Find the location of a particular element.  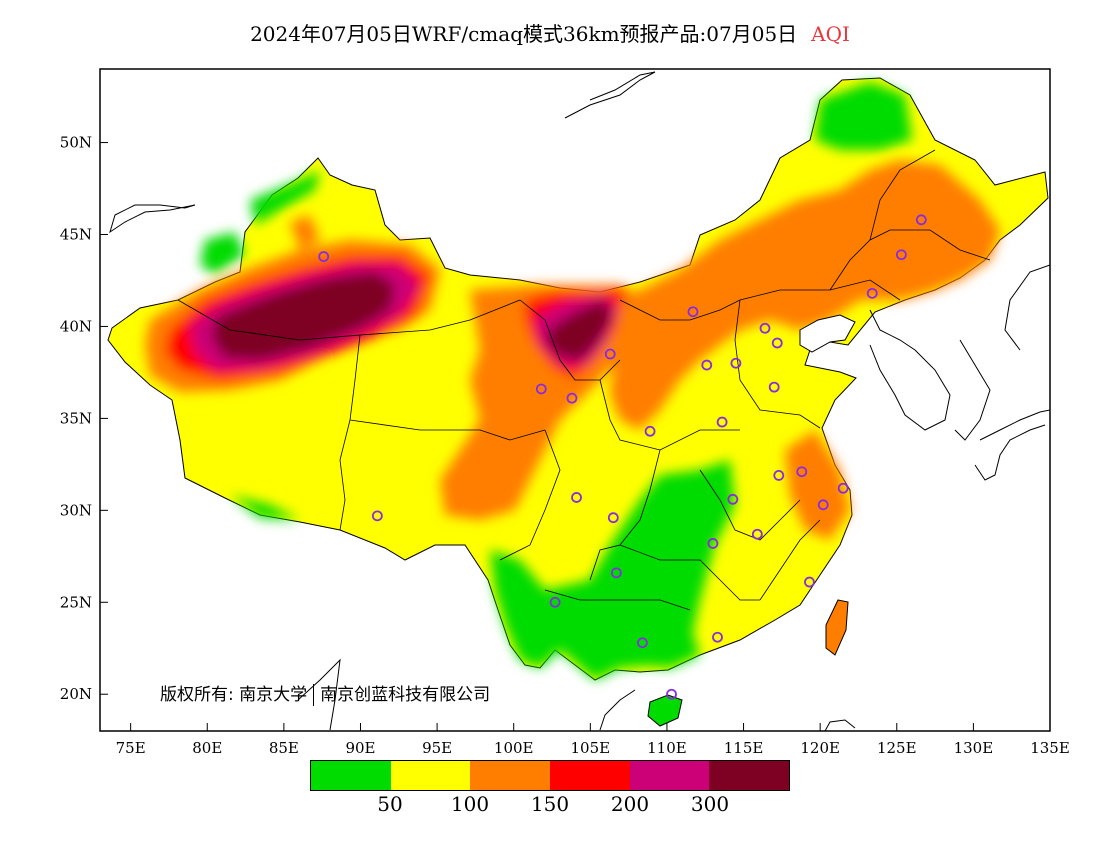

lon-label: 85E is located at coordinates (284, 748).